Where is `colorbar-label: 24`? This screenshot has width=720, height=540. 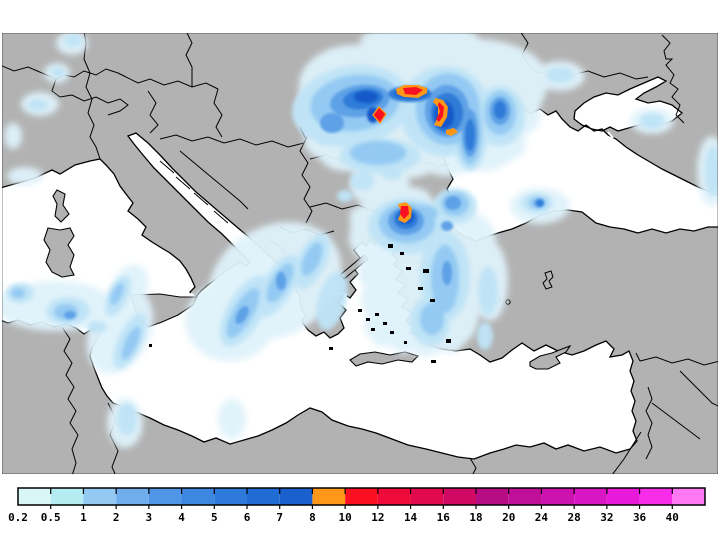
colorbar-label: 24 is located at coordinates (542, 517).